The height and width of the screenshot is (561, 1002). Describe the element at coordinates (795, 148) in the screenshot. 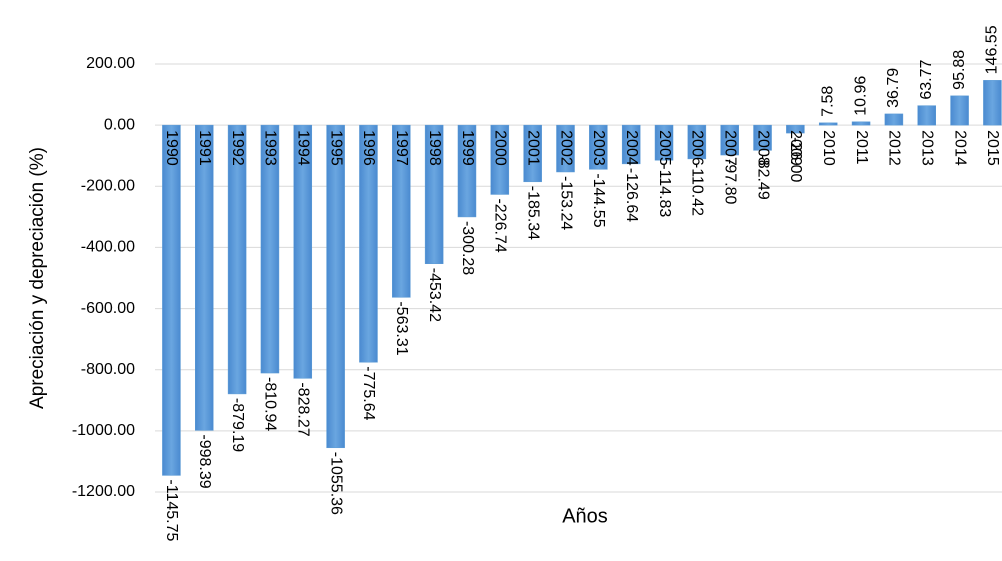

I see `x-tick-label: 2009` at that location.